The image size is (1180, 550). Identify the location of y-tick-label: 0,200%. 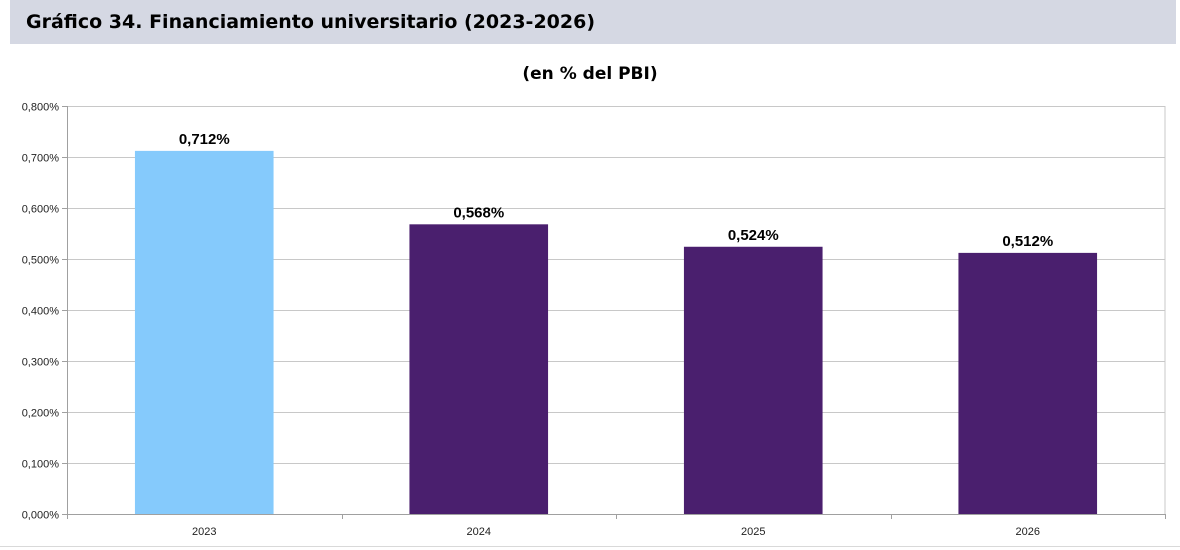
(41, 414).